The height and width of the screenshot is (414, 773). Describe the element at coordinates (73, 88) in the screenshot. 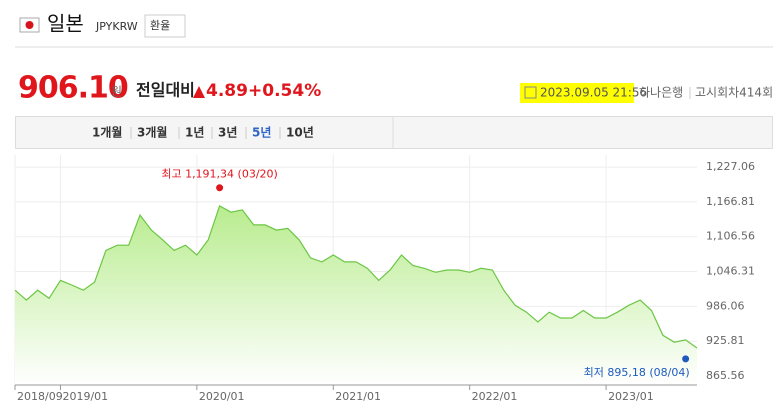

I see `price: 906.10` at that location.